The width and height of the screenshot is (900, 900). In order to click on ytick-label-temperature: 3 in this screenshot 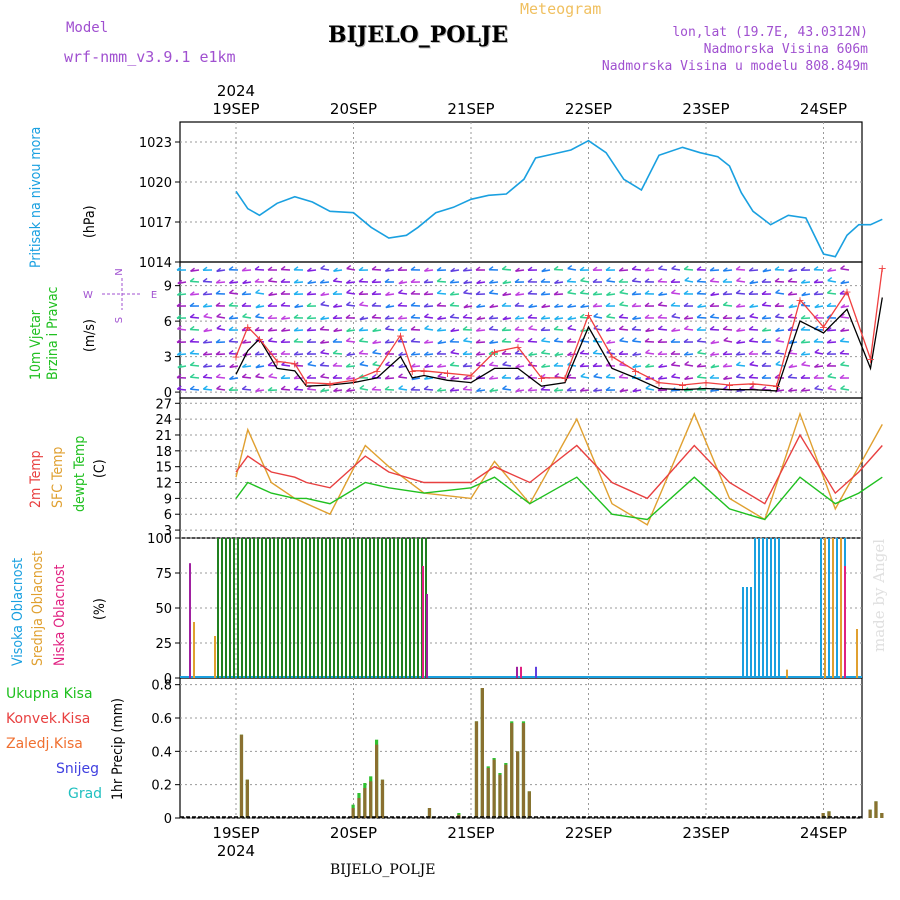, I will do `click(168, 531)`.